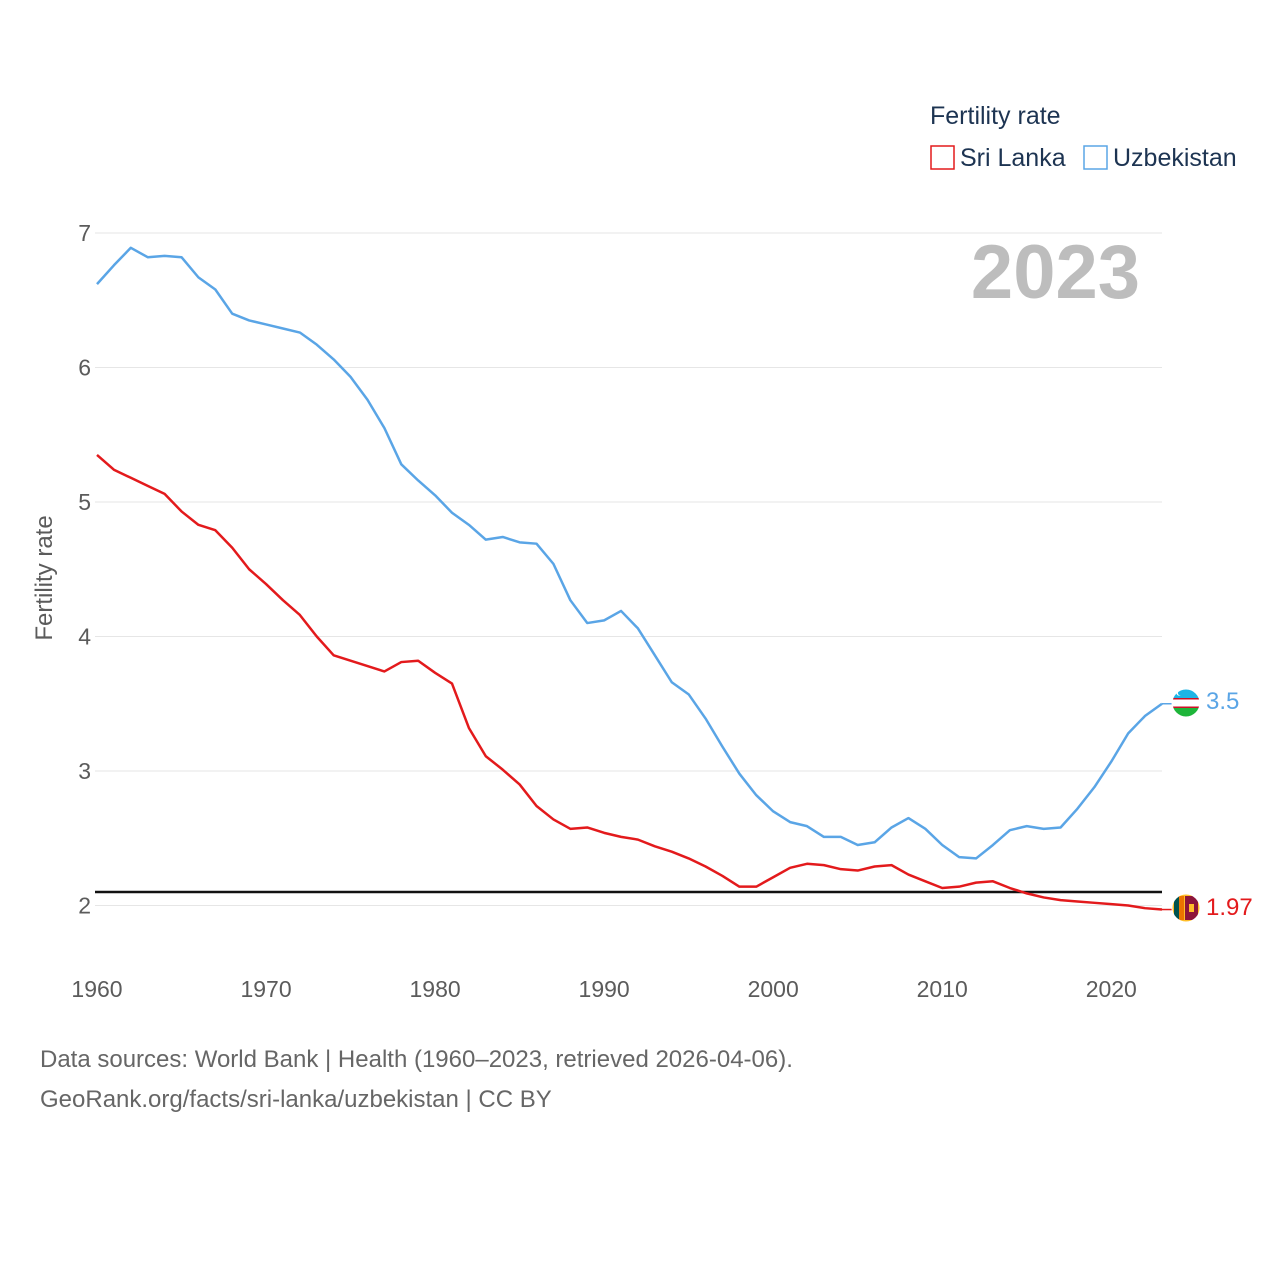 Image resolution: width=1280 pixels, height=1280 pixels. I want to click on legend-item-sri-lanka: Sri Lanka, so click(998, 158).